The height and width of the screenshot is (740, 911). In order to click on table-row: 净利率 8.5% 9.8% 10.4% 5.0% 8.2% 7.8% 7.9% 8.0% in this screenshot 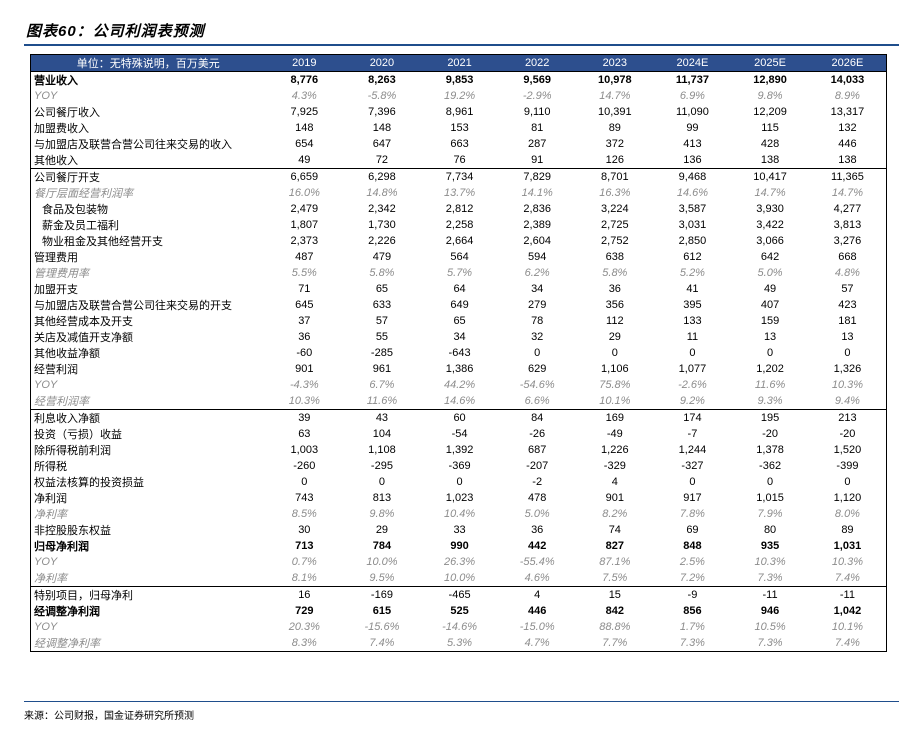, I will do `click(459, 514)`.